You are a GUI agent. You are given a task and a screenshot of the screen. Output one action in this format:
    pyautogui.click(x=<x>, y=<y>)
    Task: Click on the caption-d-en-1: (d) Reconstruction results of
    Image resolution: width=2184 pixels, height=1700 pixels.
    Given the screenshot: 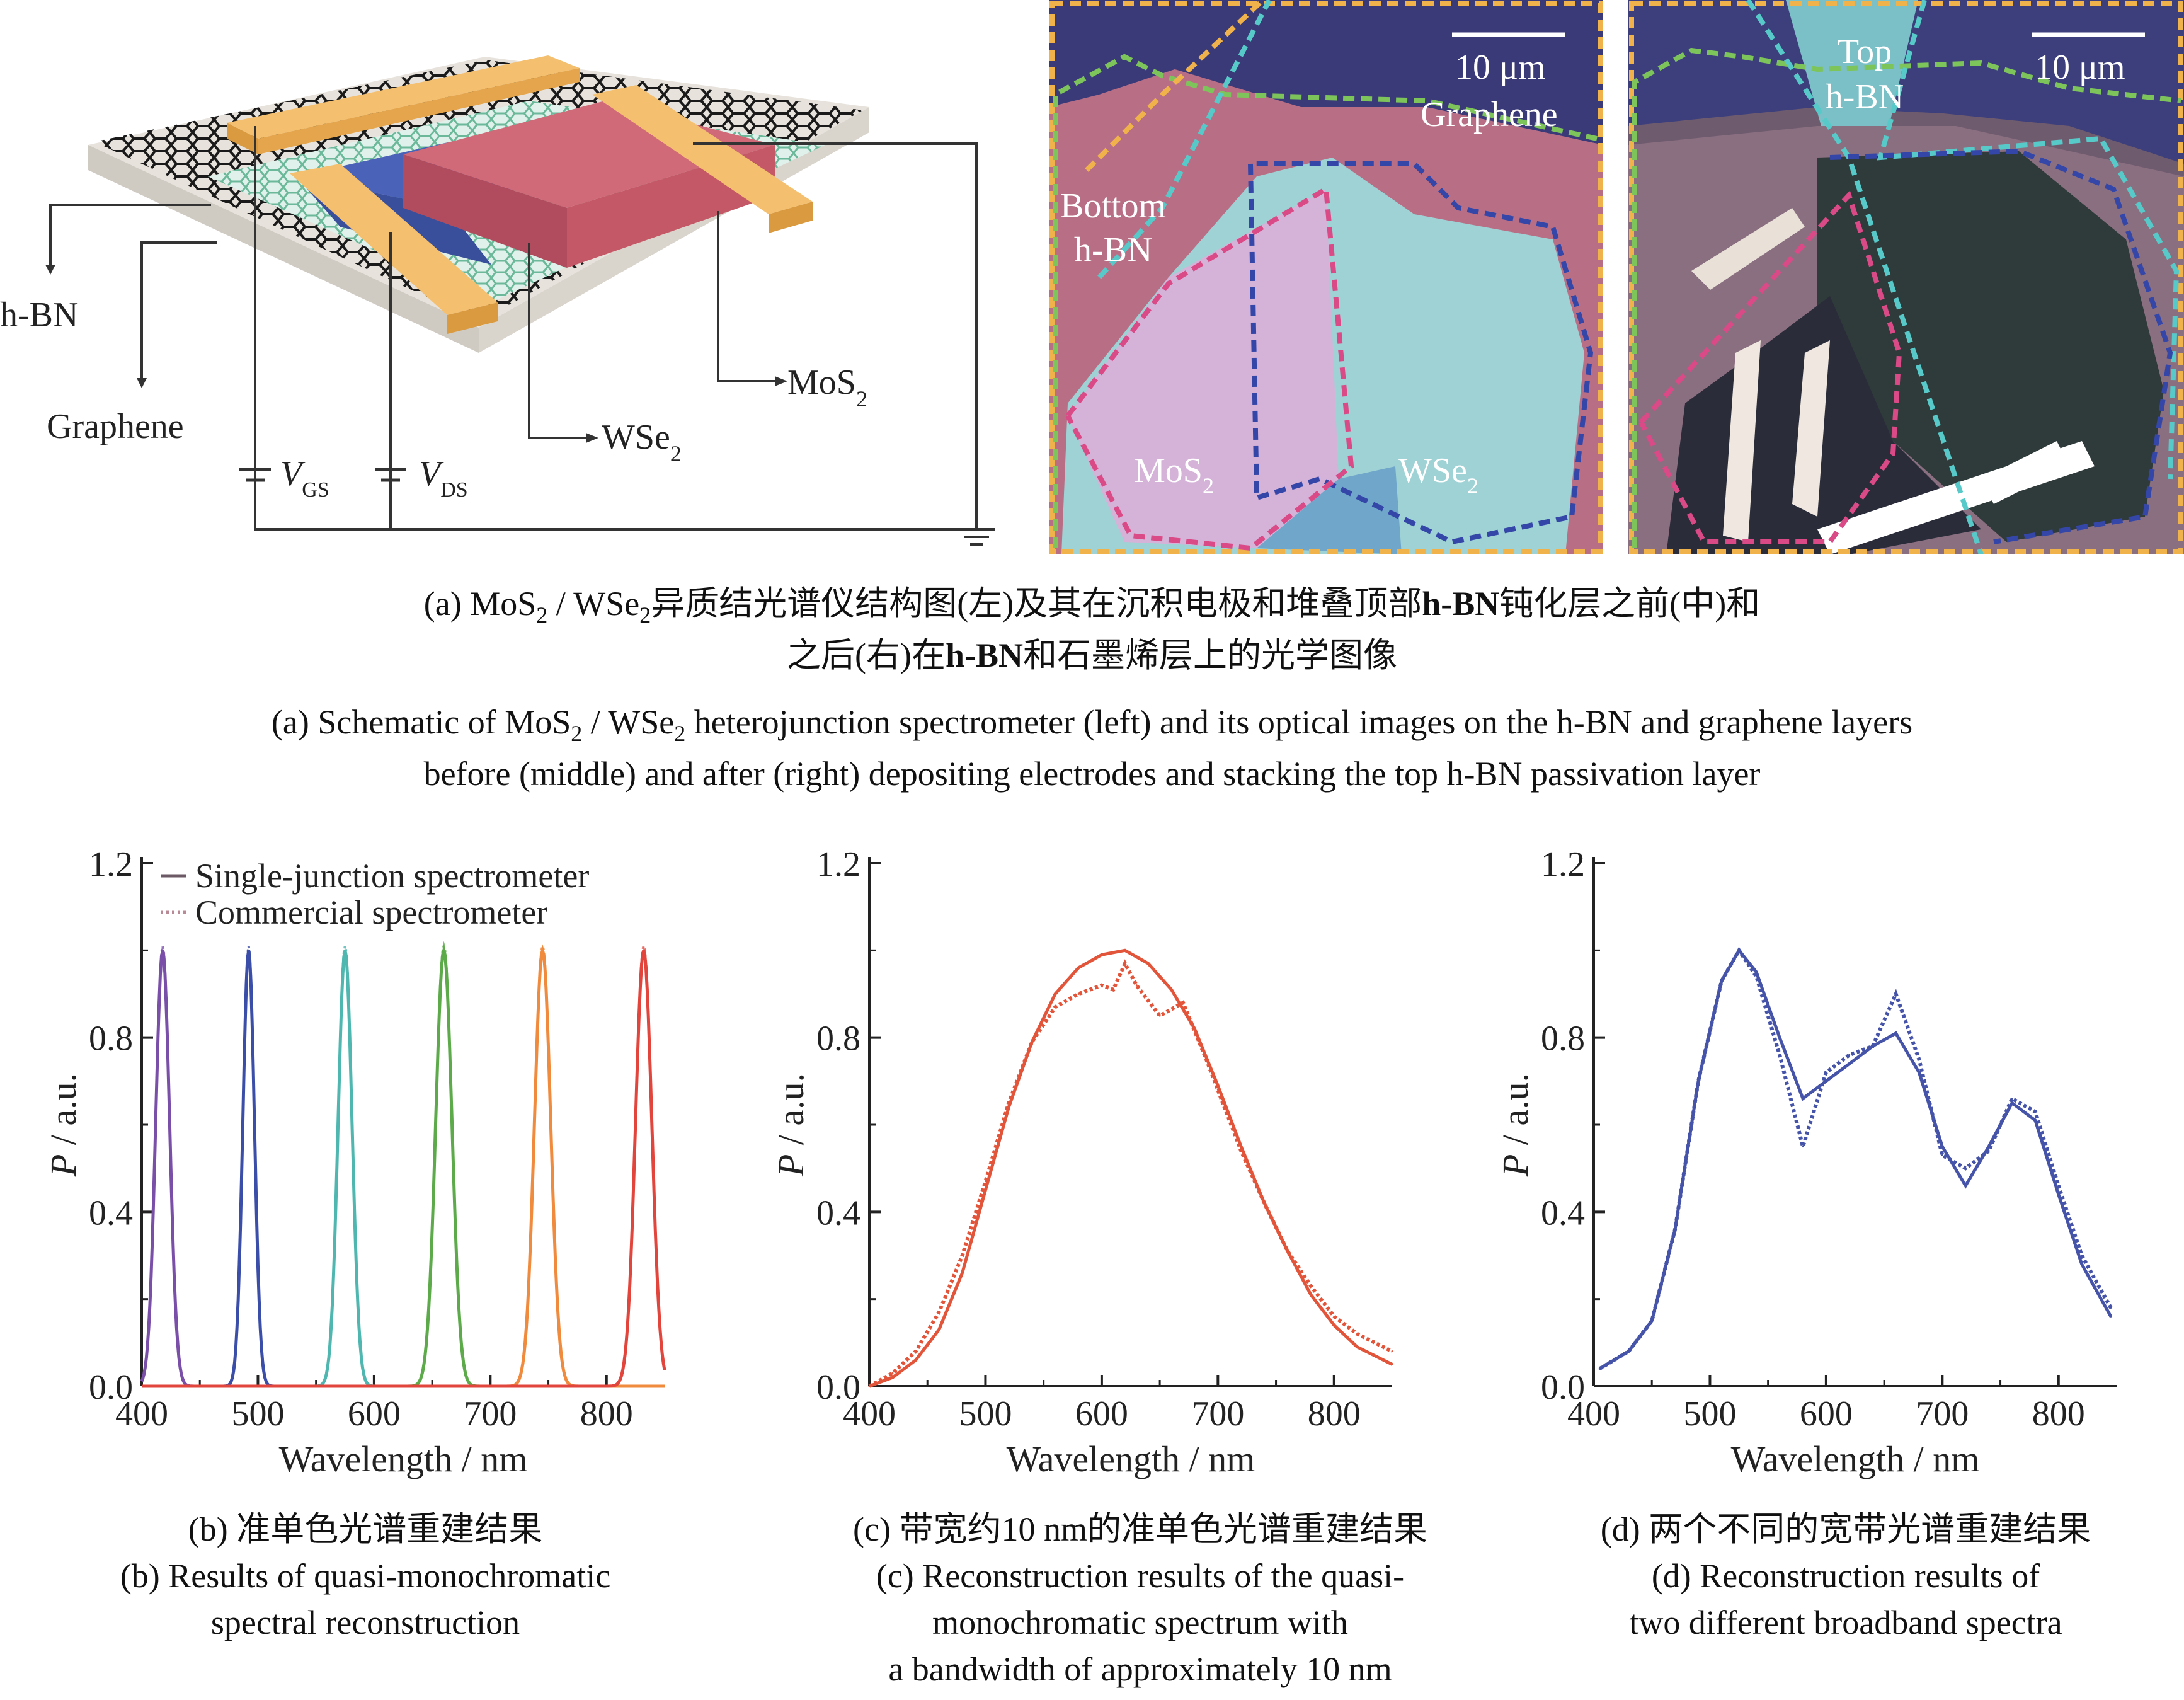 What is the action you would take?
    pyautogui.click(x=1845, y=1576)
    